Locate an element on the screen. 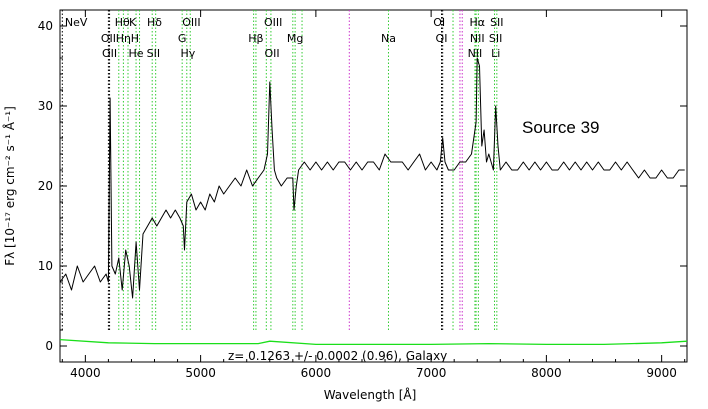 The width and height of the screenshot is (708, 409). line-id-label: NeV is located at coordinates (76, 22).